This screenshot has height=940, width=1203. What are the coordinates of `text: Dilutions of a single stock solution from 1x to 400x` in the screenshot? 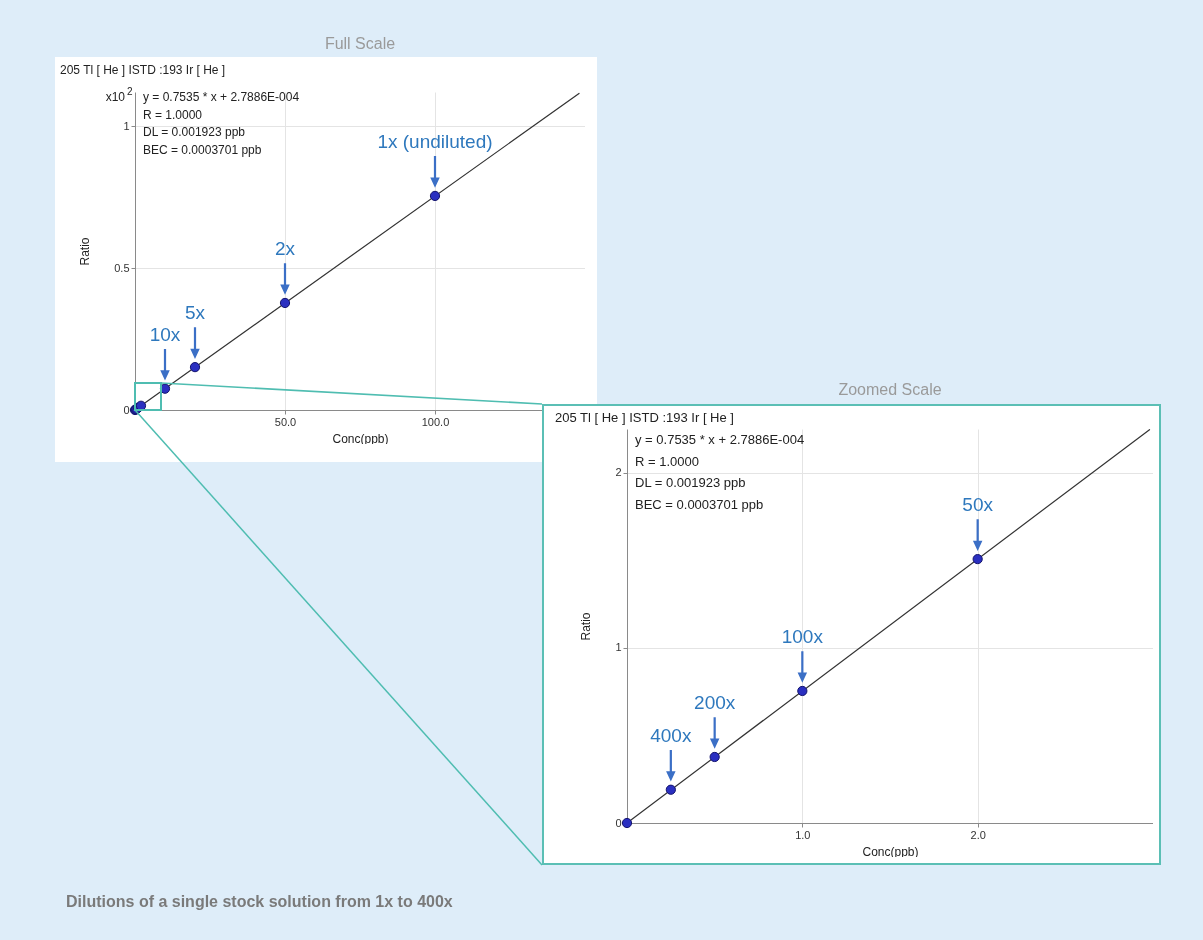 It's located at (259, 902).